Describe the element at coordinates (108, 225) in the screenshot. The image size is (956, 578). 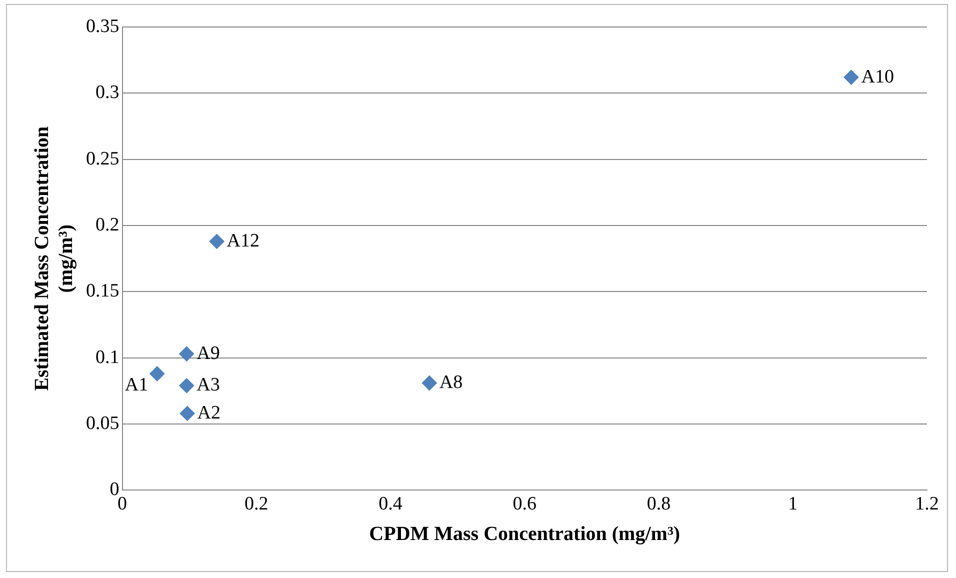
I see `y-tick-label: 0.2` at that location.